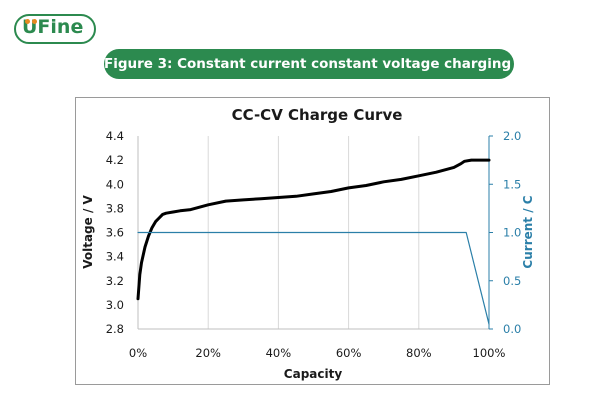 The image size is (600, 400). I want to click on y2-axis-label: Current / C, so click(528, 231).